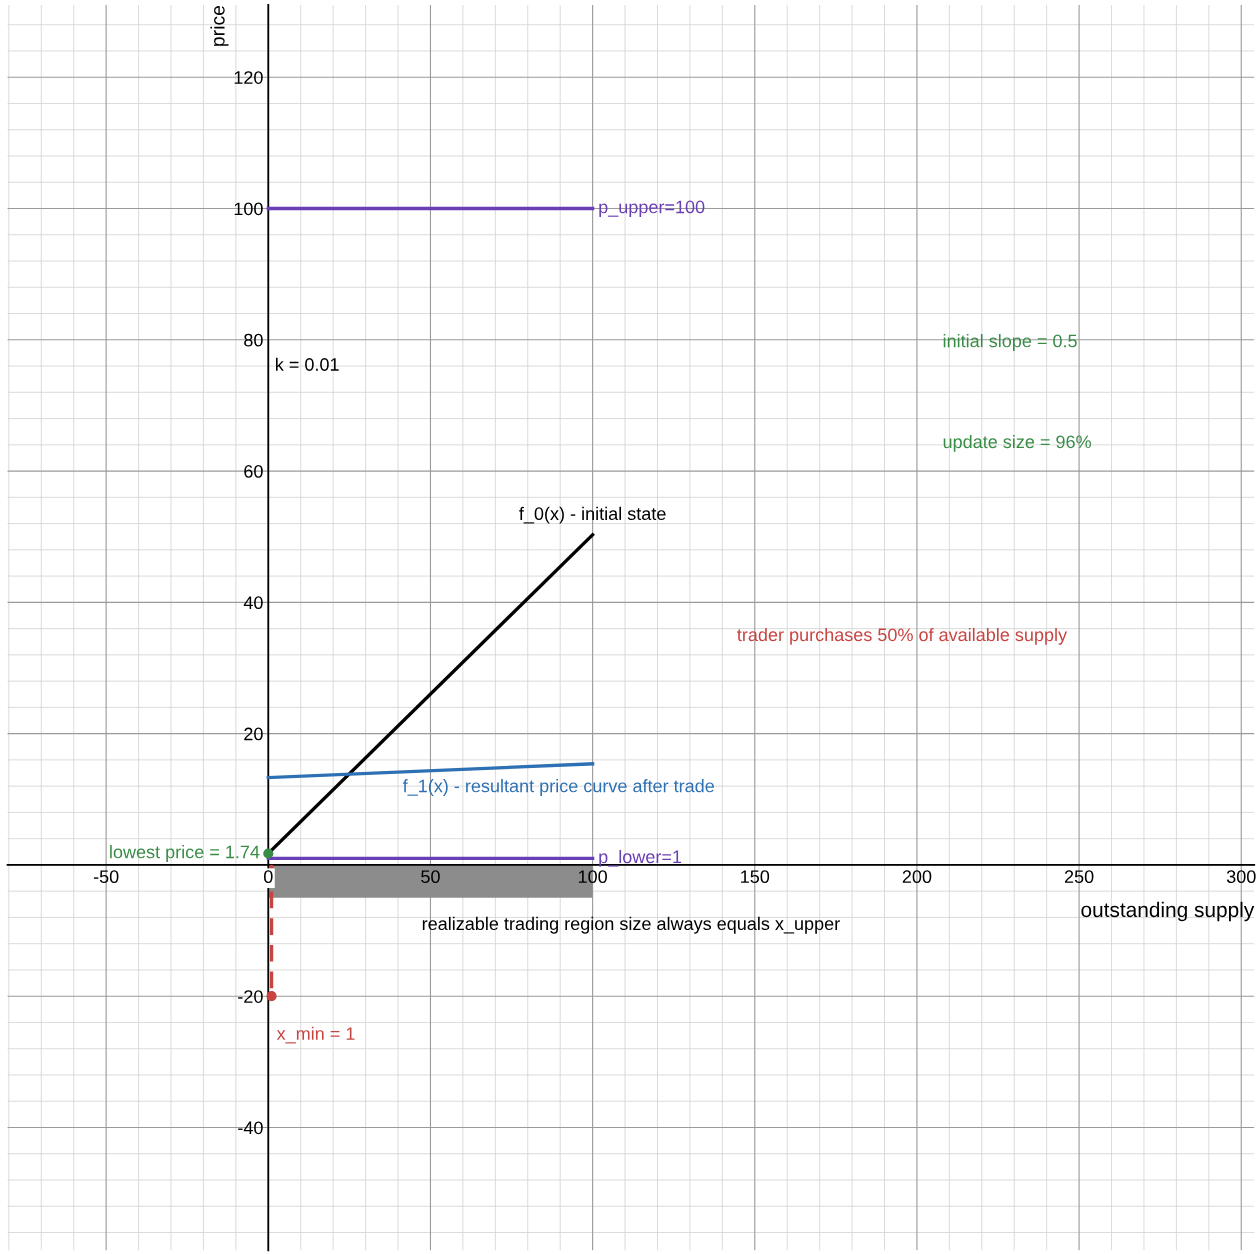  What do you see at coordinates (430, 877) in the screenshot?
I see `x-tick-label: 50` at bounding box center [430, 877].